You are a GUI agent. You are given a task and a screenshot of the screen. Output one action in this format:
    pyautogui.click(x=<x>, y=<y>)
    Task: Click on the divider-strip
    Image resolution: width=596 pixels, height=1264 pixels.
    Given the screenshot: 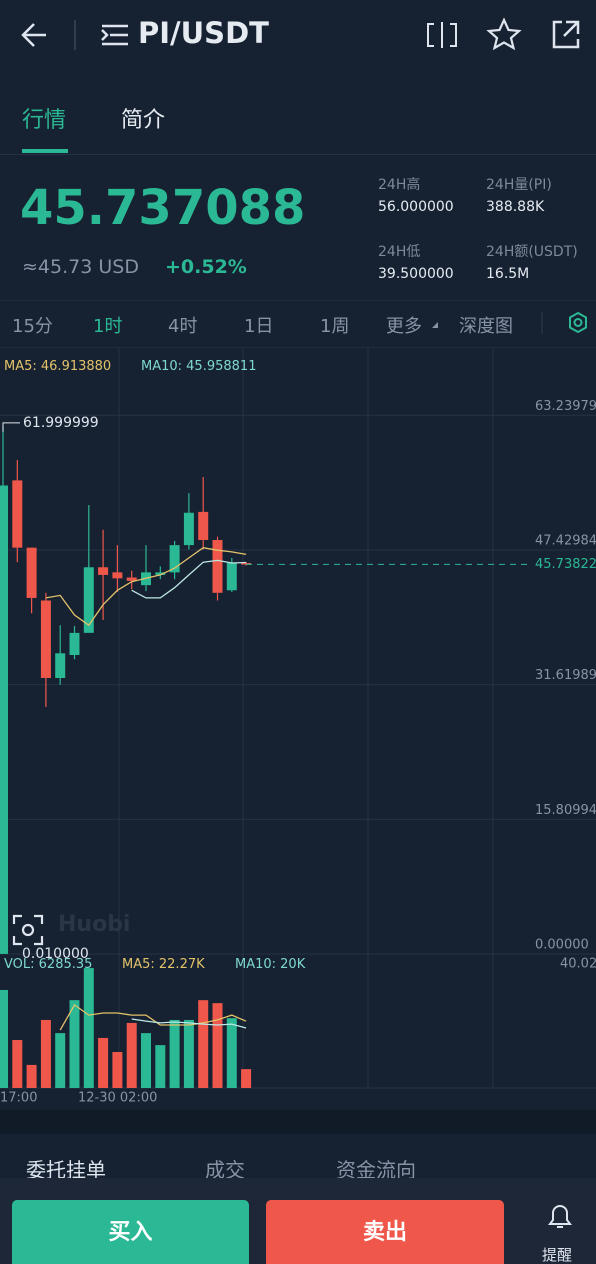 What is the action you would take?
    pyautogui.click(x=298, y=1122)
    